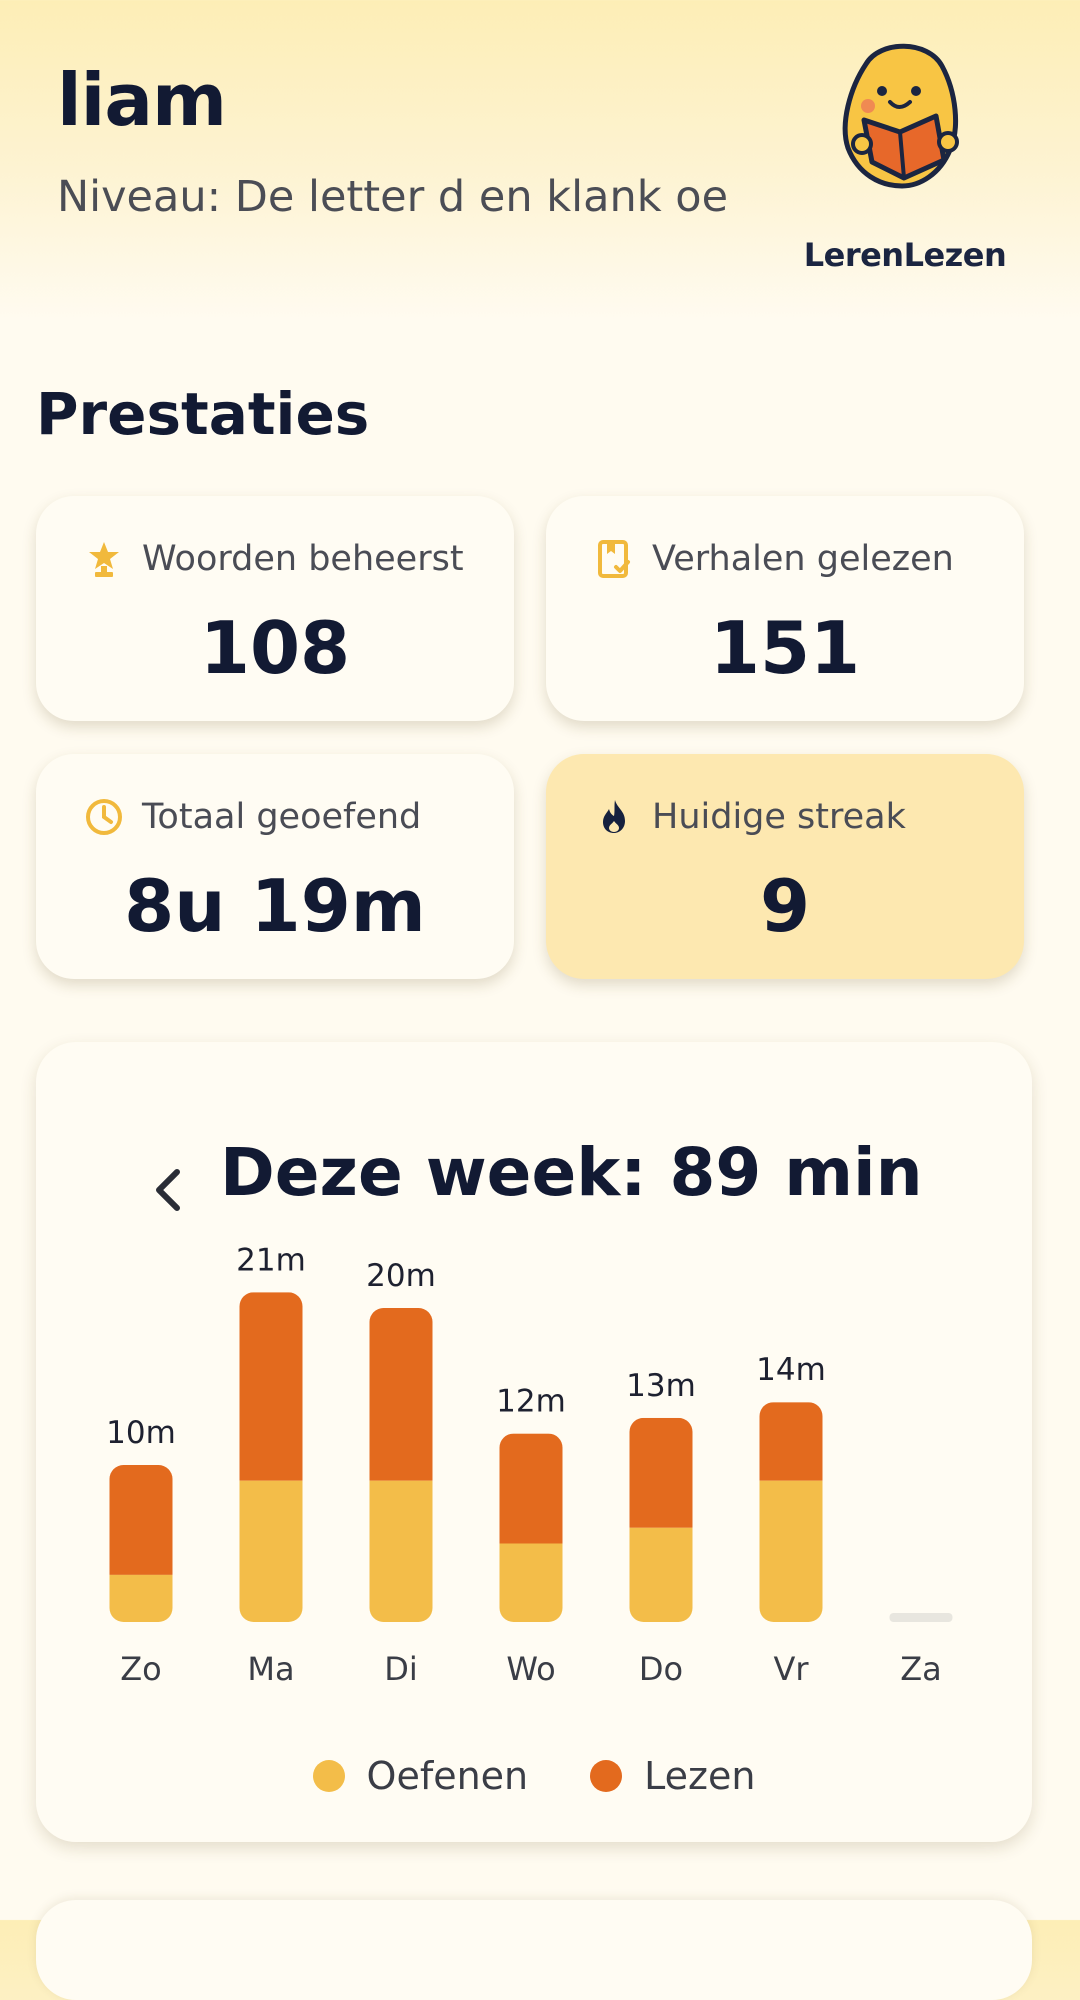 The image size is (1080, 2000). I want to click on stat-value: 9, so click(785, 906).